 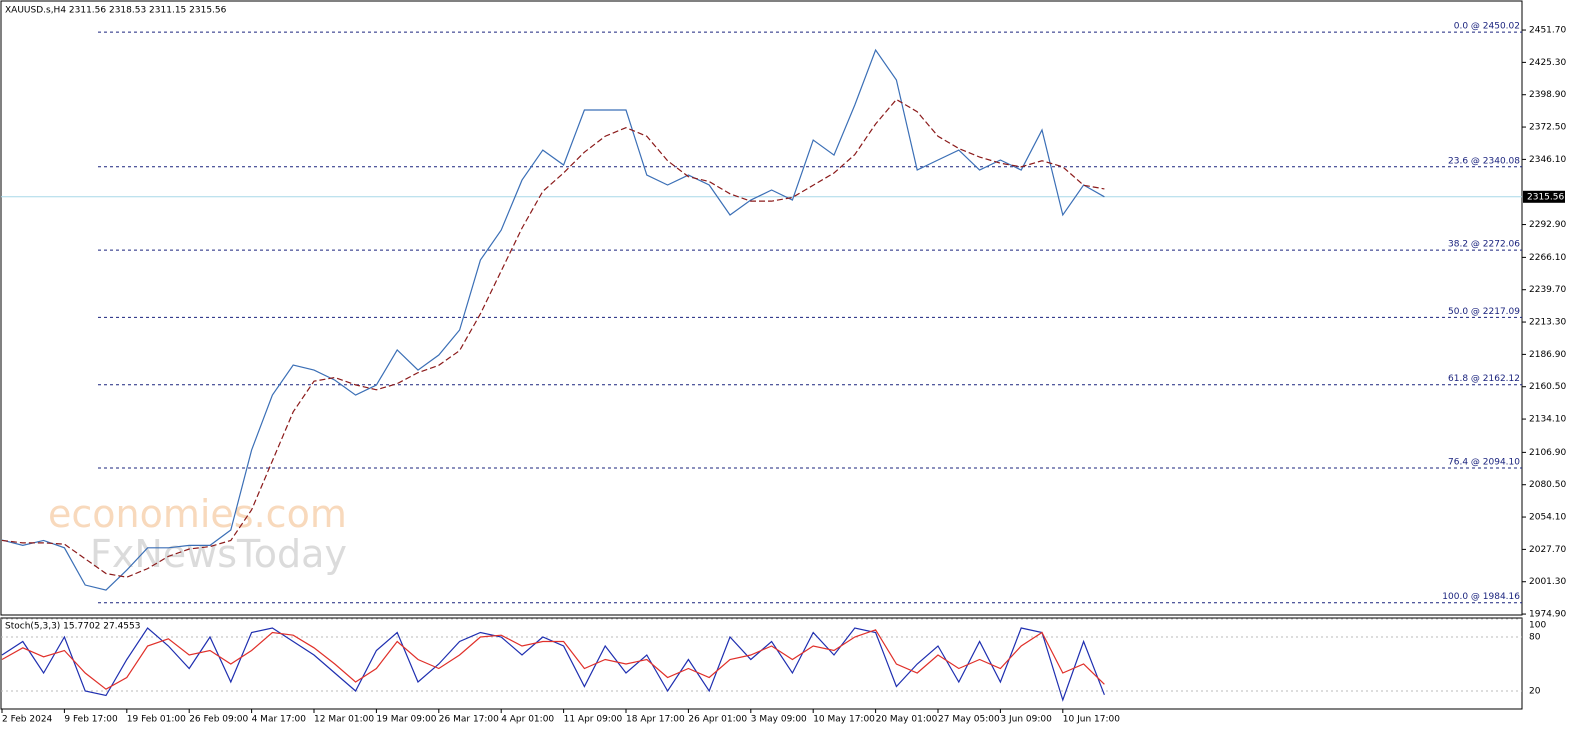 What do you see at coordinates (91, 720) in the screenshot?
I see `x-tick-label: 9 Feb 17:00` at bounding box center [91, 720].